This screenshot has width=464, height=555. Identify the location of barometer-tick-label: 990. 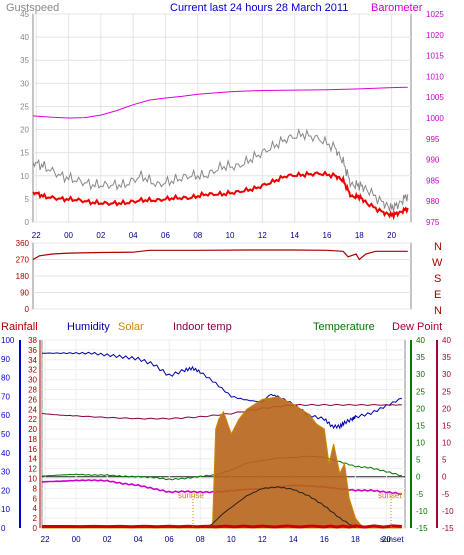
(433, 160).